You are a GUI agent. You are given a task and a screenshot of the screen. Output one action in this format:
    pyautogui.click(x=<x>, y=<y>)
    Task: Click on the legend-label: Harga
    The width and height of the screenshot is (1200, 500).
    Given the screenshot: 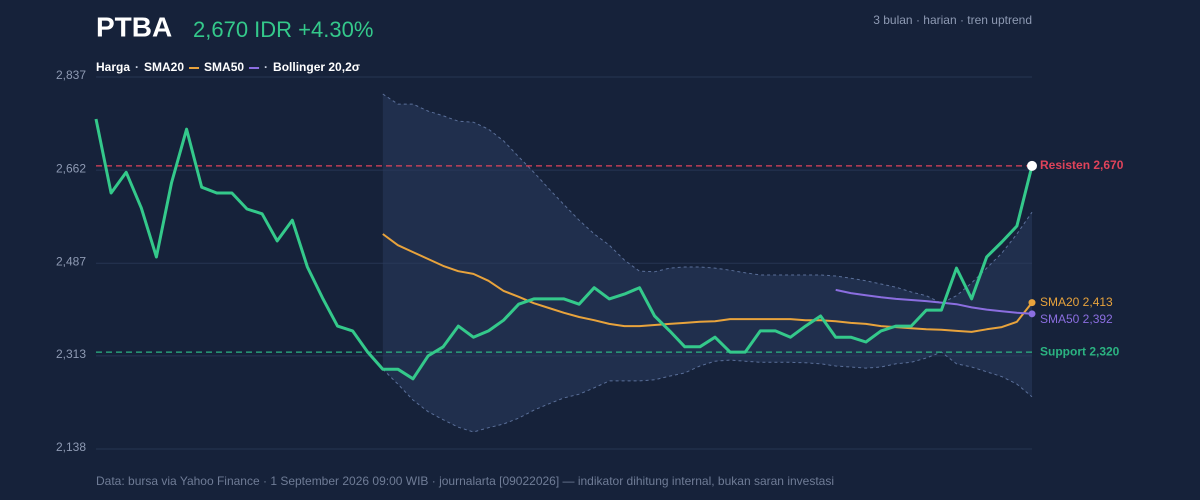 What is the action you would take?
    pyautogui.click(x=113, y=67)
    